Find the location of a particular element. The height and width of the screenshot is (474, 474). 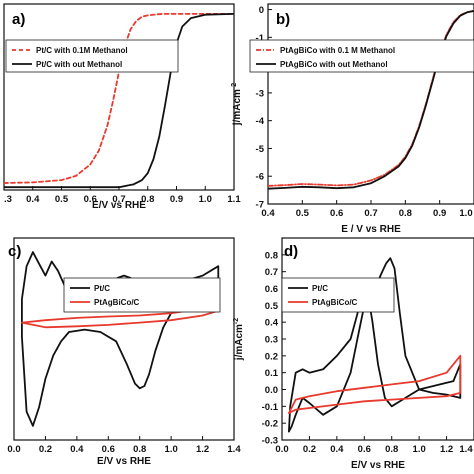

legend-entry: Pt/C with out Methanol is located at coordinates (79, 64).